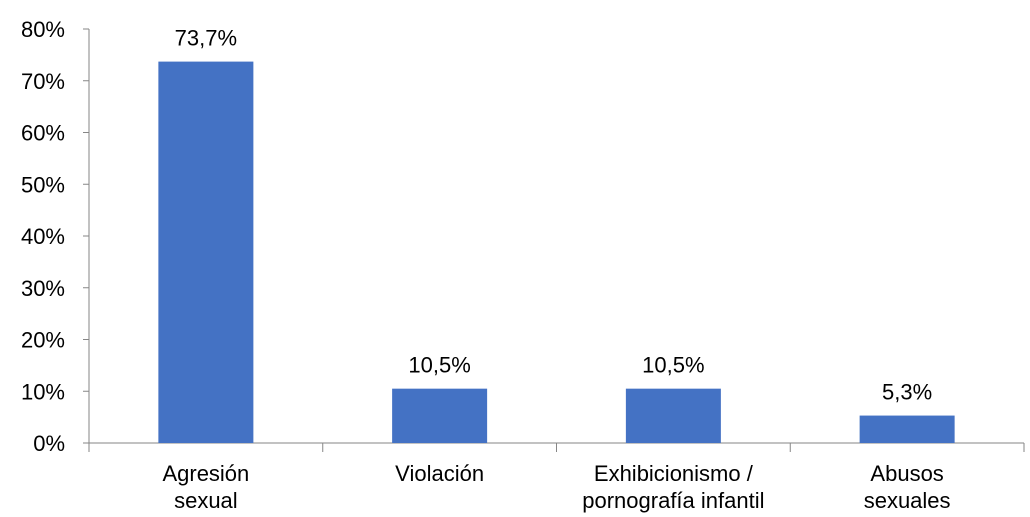 The width and height of the screenshot is (1030, 517). I want to click on x-tick-label: Agresión, so click(205, 473).